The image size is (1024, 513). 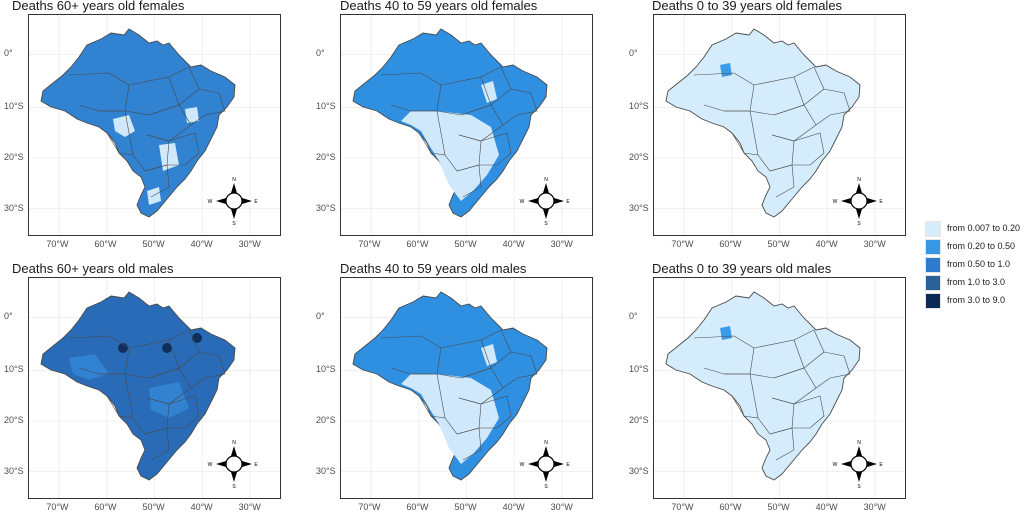 What do you see at coordinates (742, 268) in the screenshot?
I see `panel-title: Deaths 0 to 39 years old males` at bounding box center [742, 268].